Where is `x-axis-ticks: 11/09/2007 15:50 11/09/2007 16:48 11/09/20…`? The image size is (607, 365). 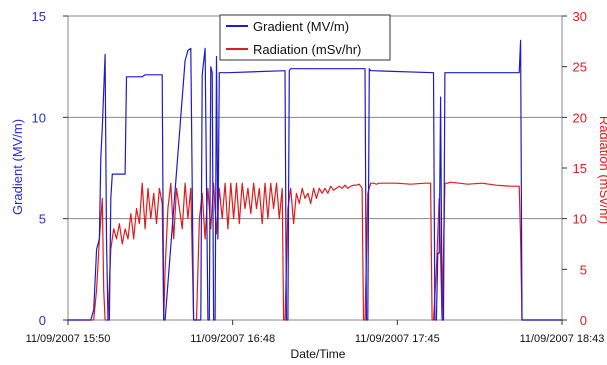 x-axis-ticks: 11/09/2007 15:50 11/09/2007 16:48 11/09/20… is located at coordinates (315, 332).